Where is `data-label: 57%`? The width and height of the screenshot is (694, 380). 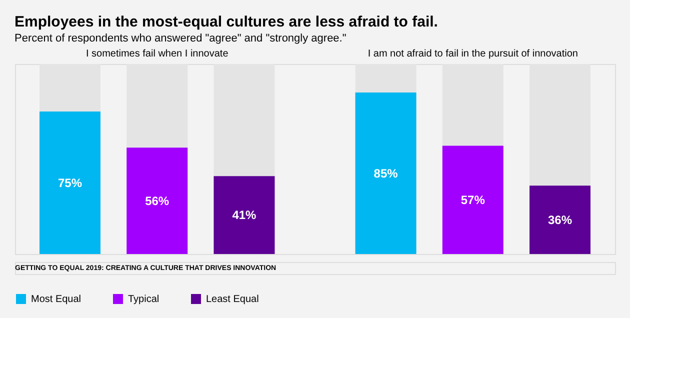
data-label: 57% is located at coordinates (473, 199).